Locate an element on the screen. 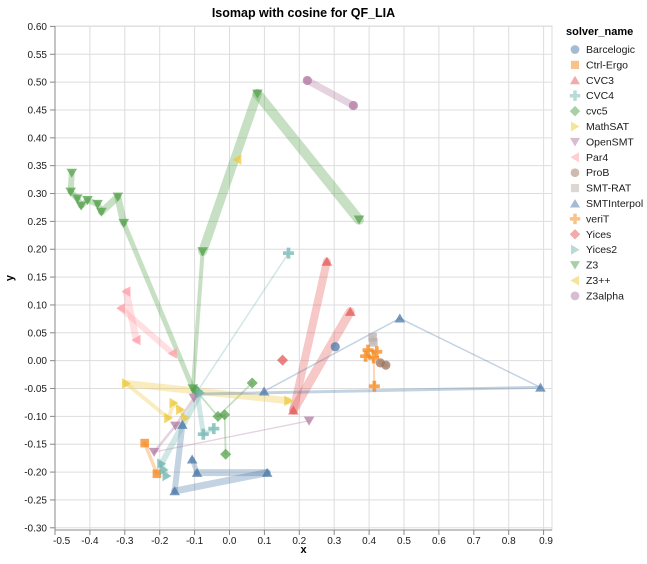 Image resolution: width=647 pixels, height=564 pixels. legend-item-Z3alpha: Z3alpha is located at coordinates (597, 296).